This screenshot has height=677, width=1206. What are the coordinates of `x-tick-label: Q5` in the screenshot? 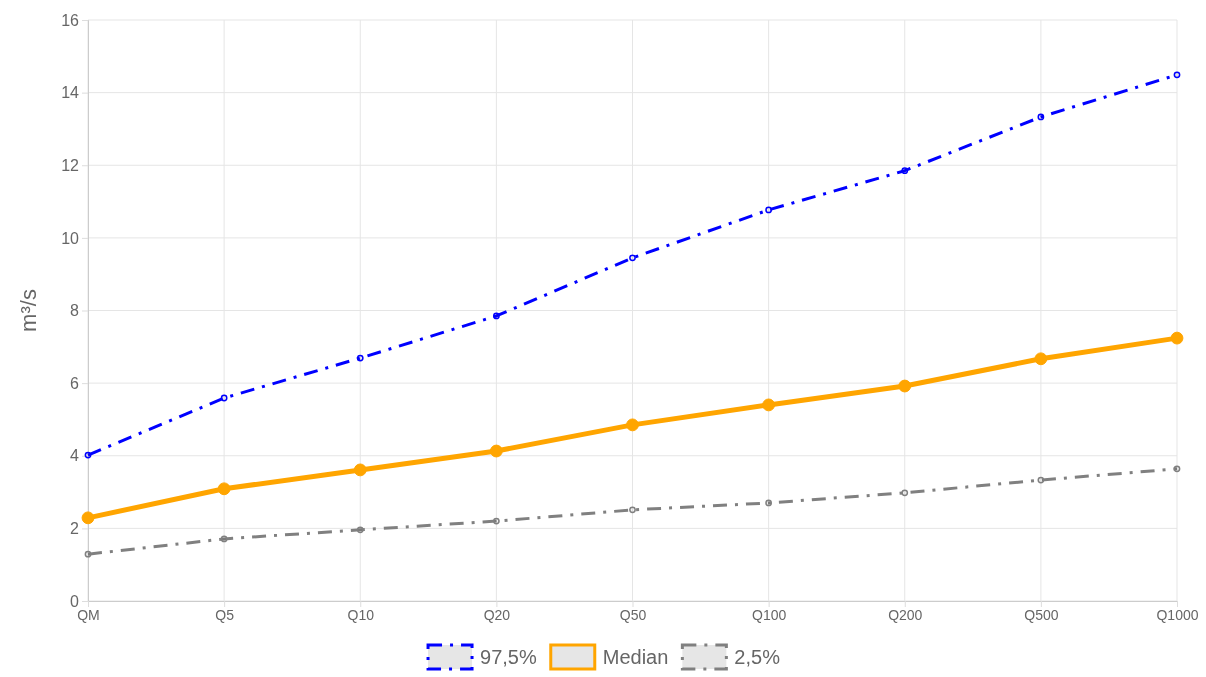 It's located at (225, 614).